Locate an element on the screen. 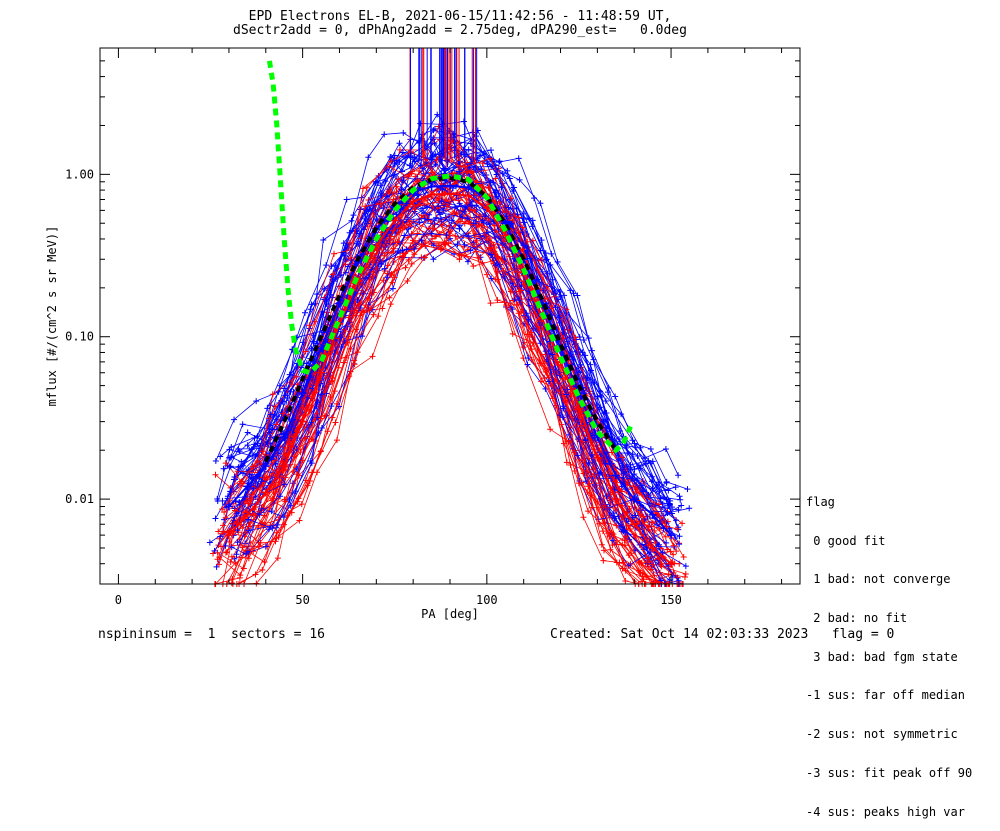  y-tick-label: 0.01 is located at coordinates (79, 499).